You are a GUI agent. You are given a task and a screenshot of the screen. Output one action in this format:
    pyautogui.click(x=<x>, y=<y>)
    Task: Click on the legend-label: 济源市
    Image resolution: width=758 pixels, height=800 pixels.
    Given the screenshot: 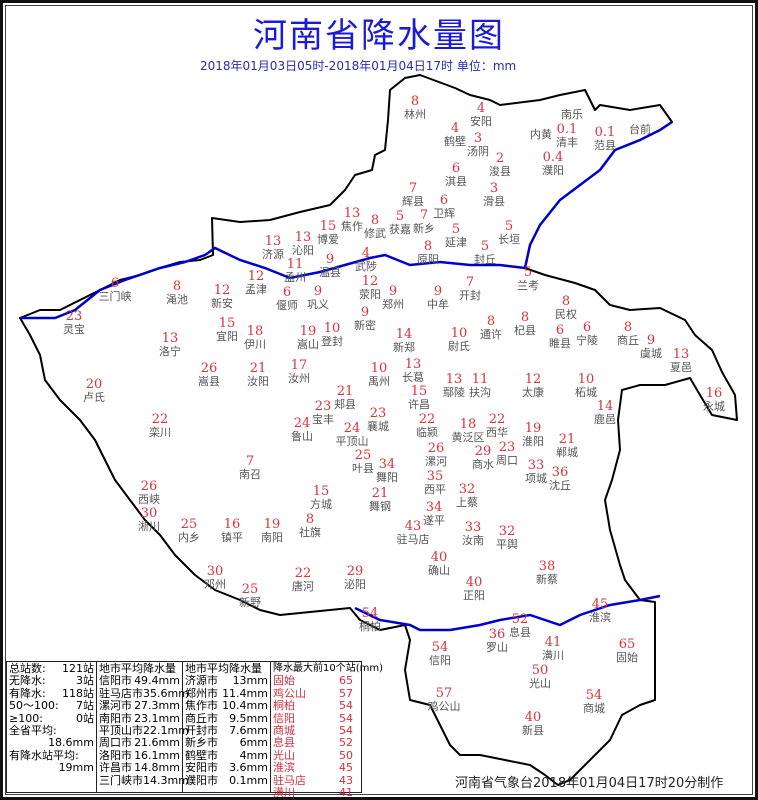 What is the action you would take?
    pyautogui.click(x=201, y=681)
    